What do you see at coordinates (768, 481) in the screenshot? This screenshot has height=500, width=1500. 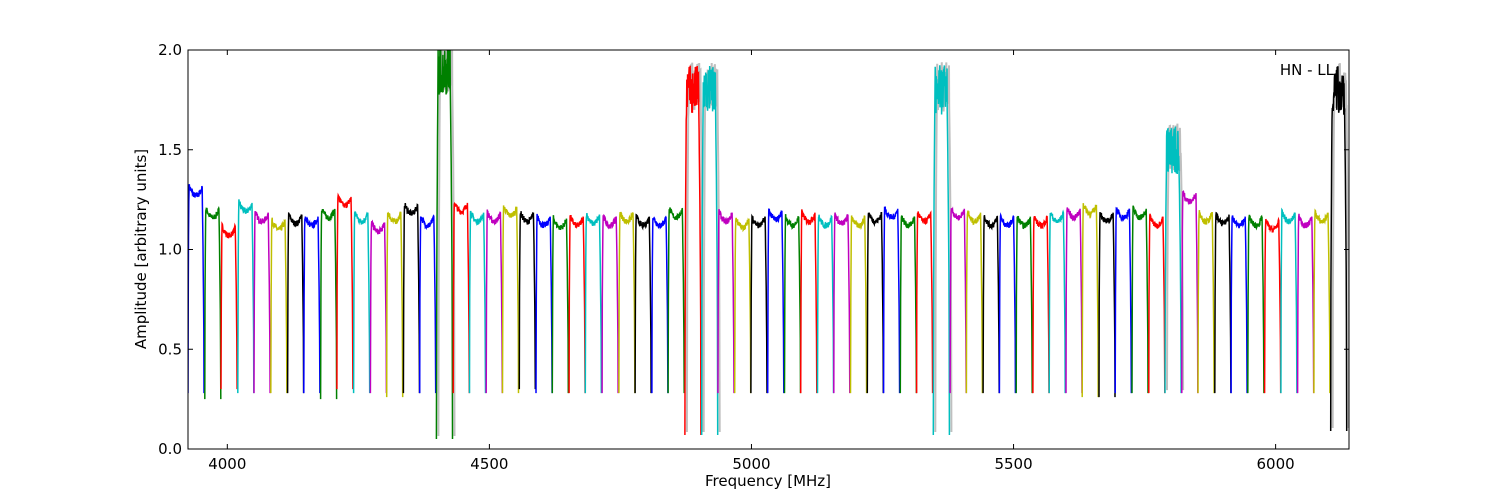 I see `x-axis-label: Frequency [MHz]` at bounding box center [768, 481].